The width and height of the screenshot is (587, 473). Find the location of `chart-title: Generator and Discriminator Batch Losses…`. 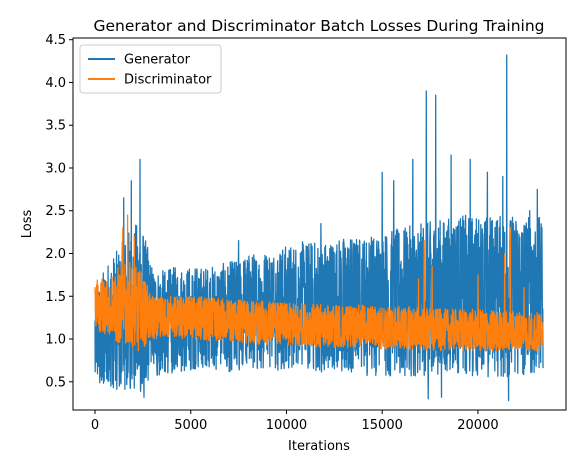

chart-title: Generator and Discriminator Batch Losses… is located at coordinates (318, 26).